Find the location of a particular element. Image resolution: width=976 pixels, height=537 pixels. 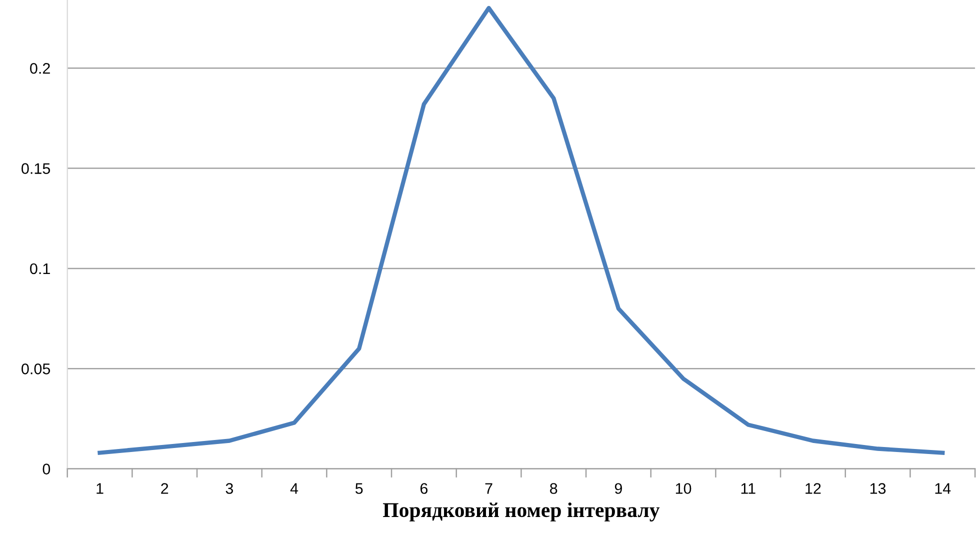

x-tick-label: 5 is located at coordinates (359, 488).